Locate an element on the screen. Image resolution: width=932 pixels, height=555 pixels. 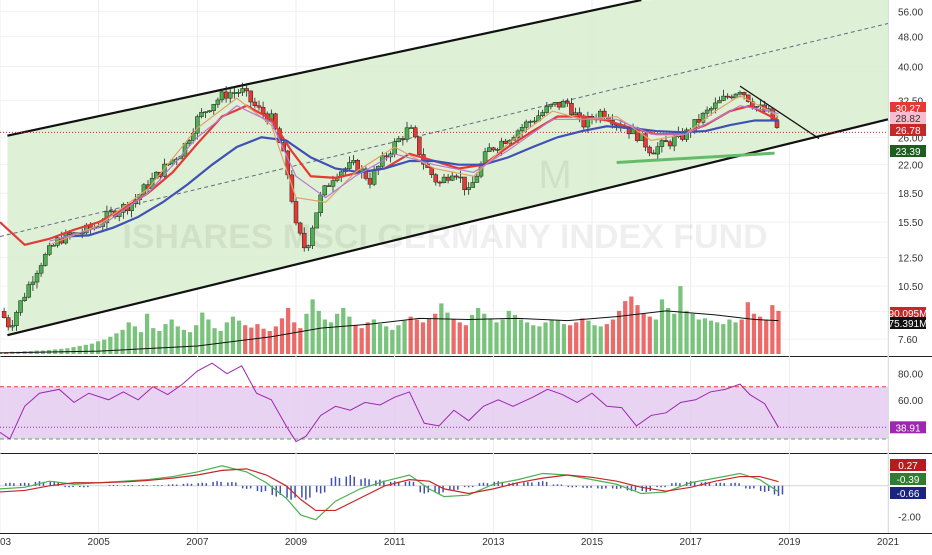
macd-badge: -0.66 is located at coordinates (908, 494).